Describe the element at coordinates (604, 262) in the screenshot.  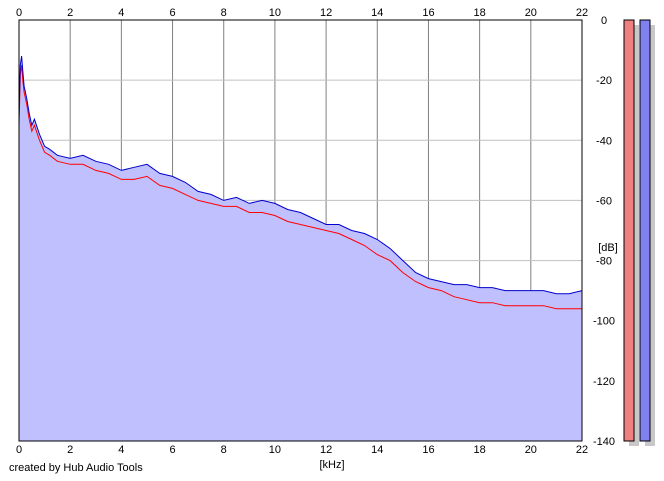
I see `y-tick-label: -80` at that location.